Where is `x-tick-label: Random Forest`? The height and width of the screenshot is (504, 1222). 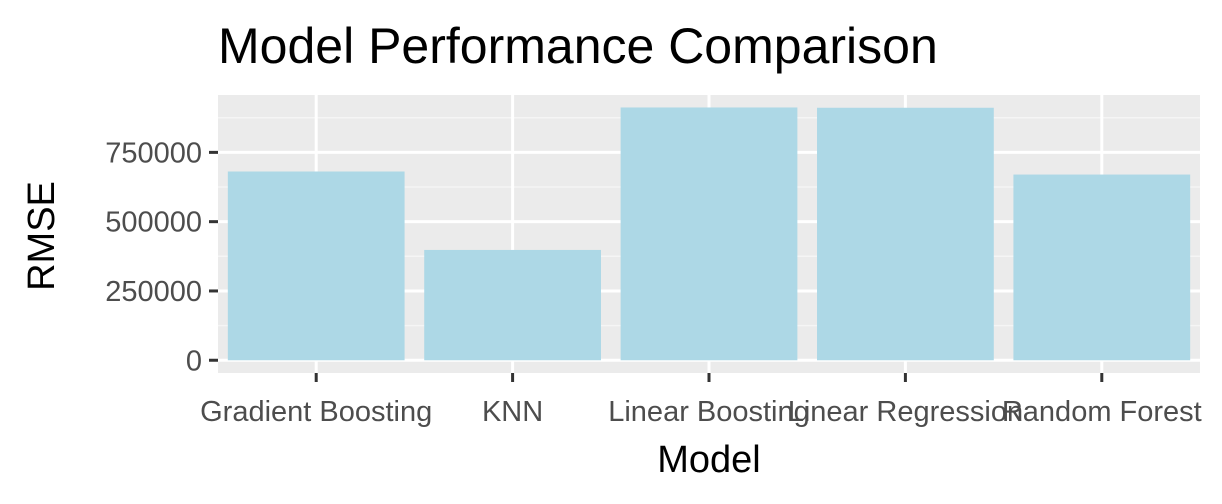 x-tick-label: Random Forest is located at coordinates (1102, 412).